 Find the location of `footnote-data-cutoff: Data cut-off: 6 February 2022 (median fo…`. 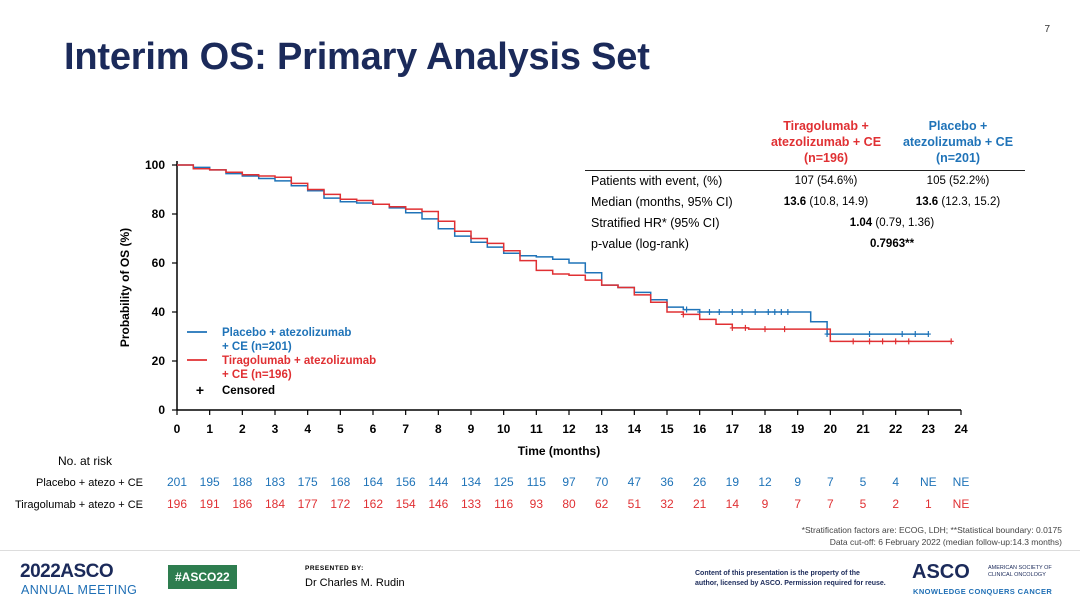

footnote-data-cutoff: Data cut-off: 6 February 2022 (median fo… is located at coordinates (945, 542).